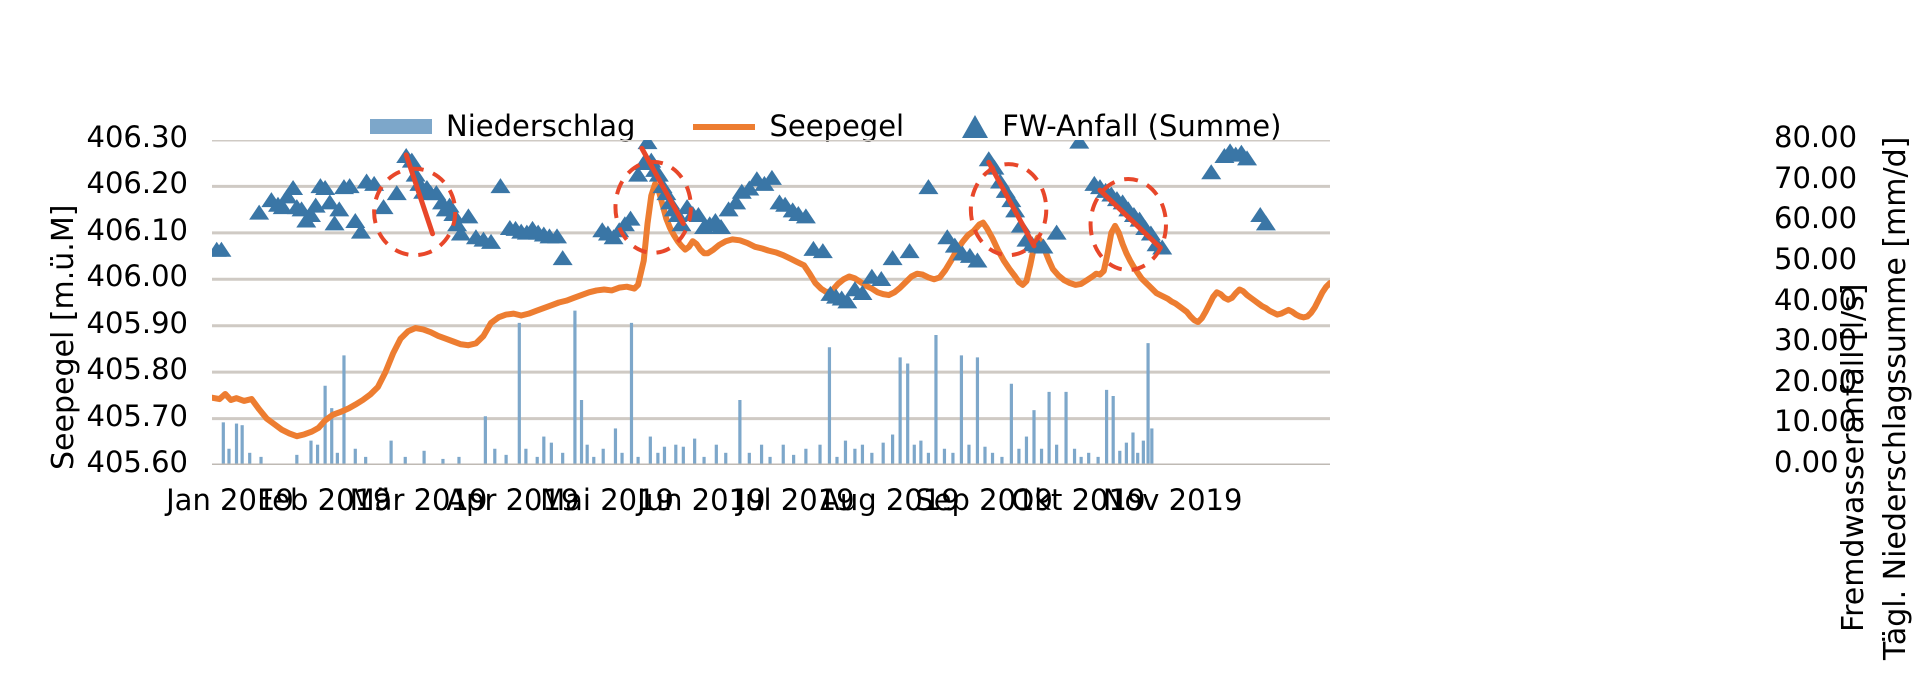  I want to click on y-tick-left-7: 405.60, so click(137, 462).